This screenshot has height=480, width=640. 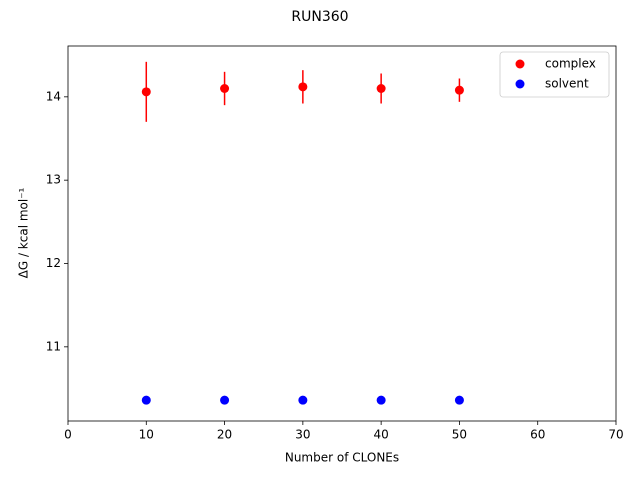 I want to click on x-tick-label: 40, so click(x=381, y=435).